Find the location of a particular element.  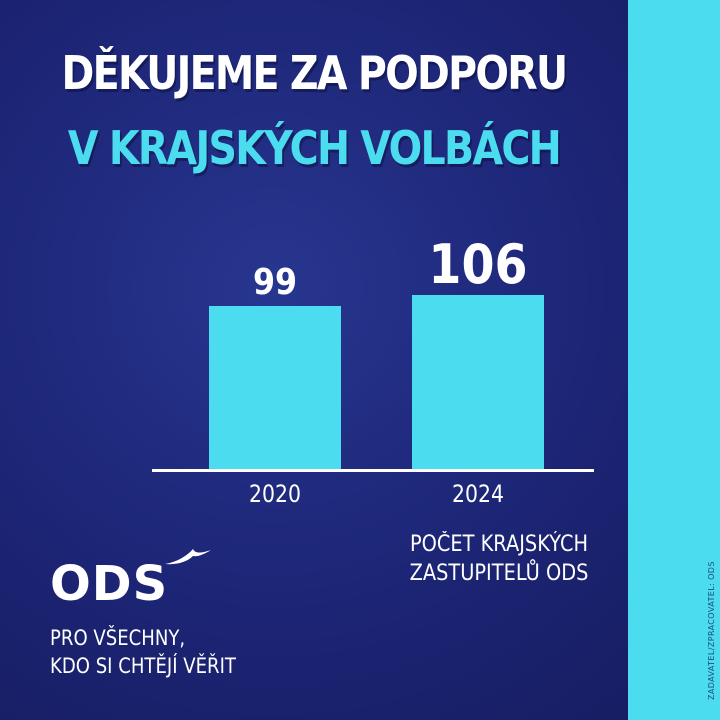

value-label-2024: 106 is located at coordinates (478, 264).